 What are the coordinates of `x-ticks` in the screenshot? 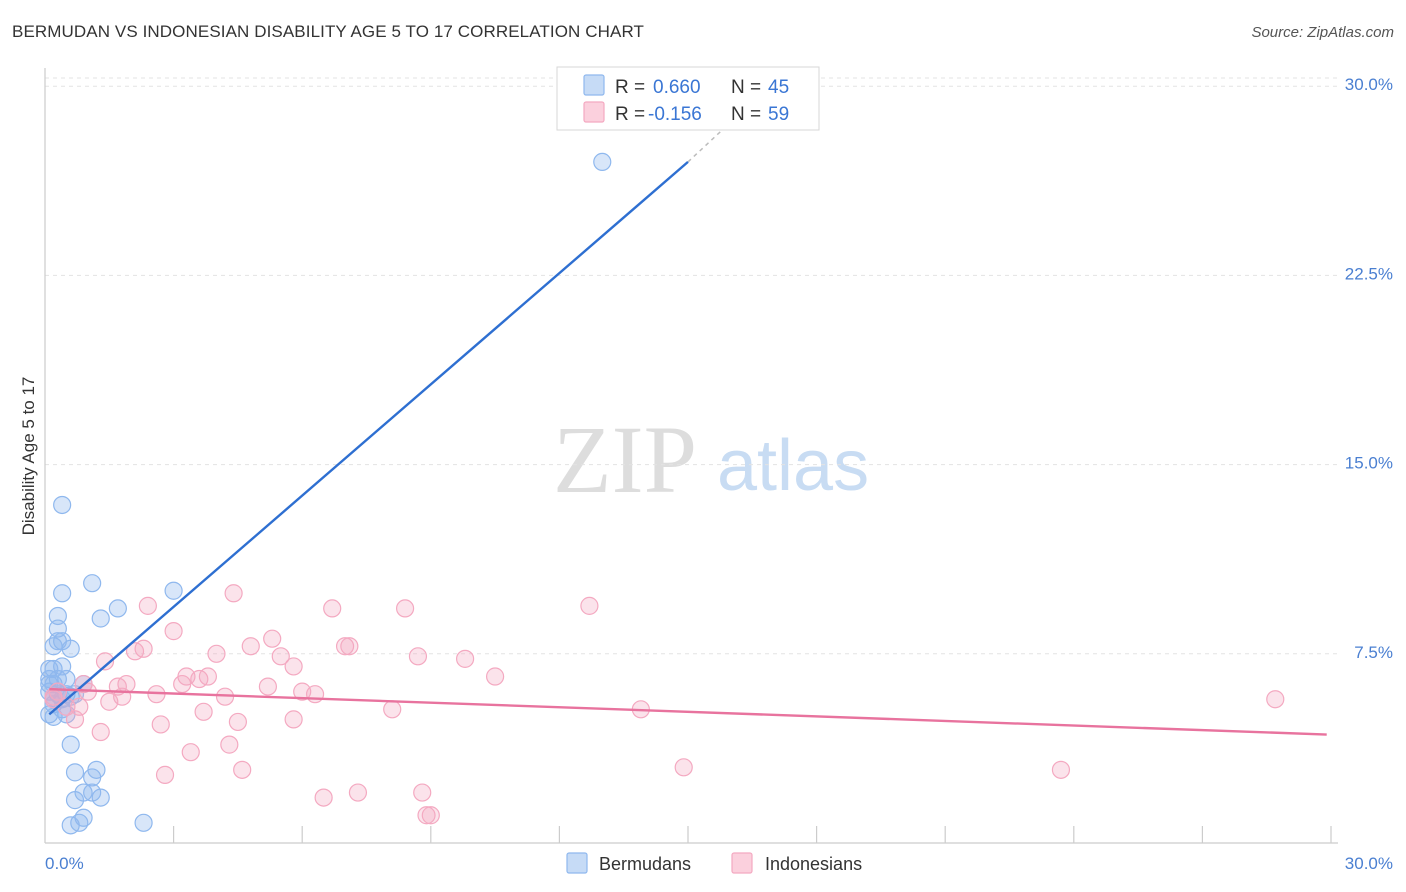 It's located at (752, 834).